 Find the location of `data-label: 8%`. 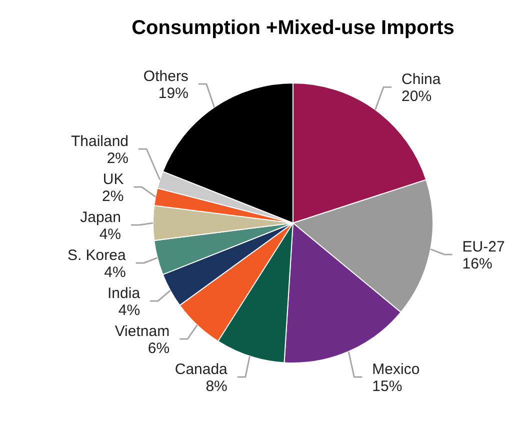

data-label: 8% is located at coordinates (217, 386).